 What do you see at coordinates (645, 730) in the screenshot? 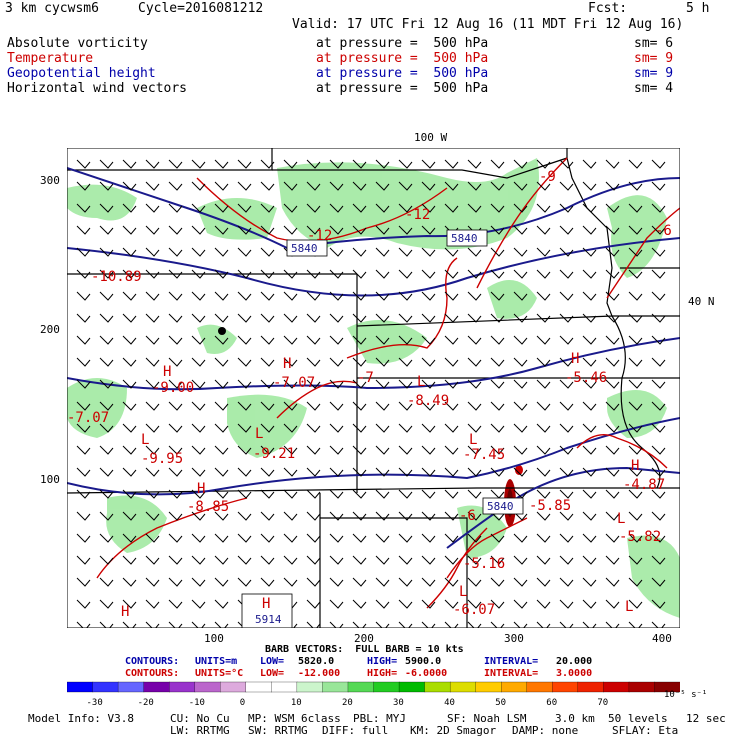
I see `footer-sflay: SFLAY: Eta` at bounding box center [645, 730].